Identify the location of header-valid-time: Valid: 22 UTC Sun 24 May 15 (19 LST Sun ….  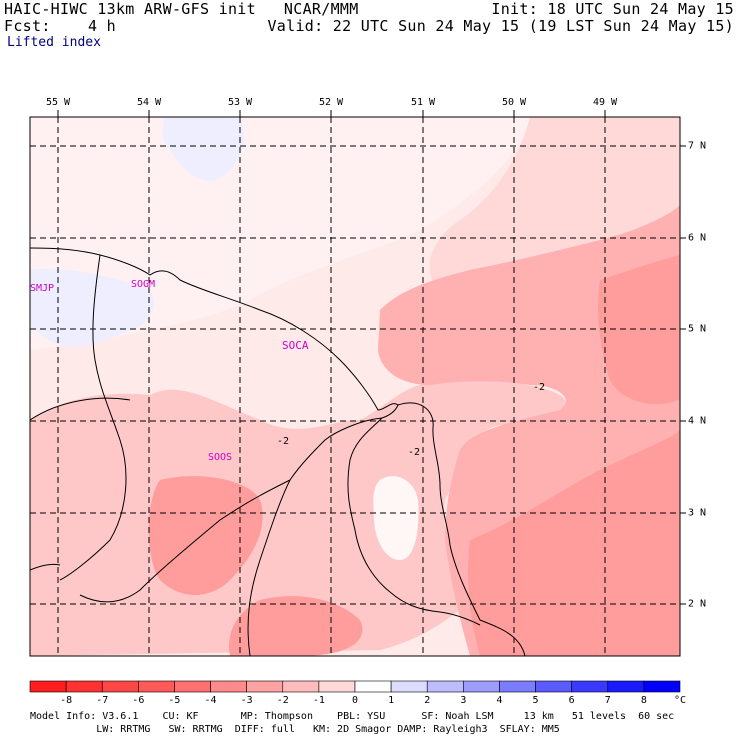
(500, 26).